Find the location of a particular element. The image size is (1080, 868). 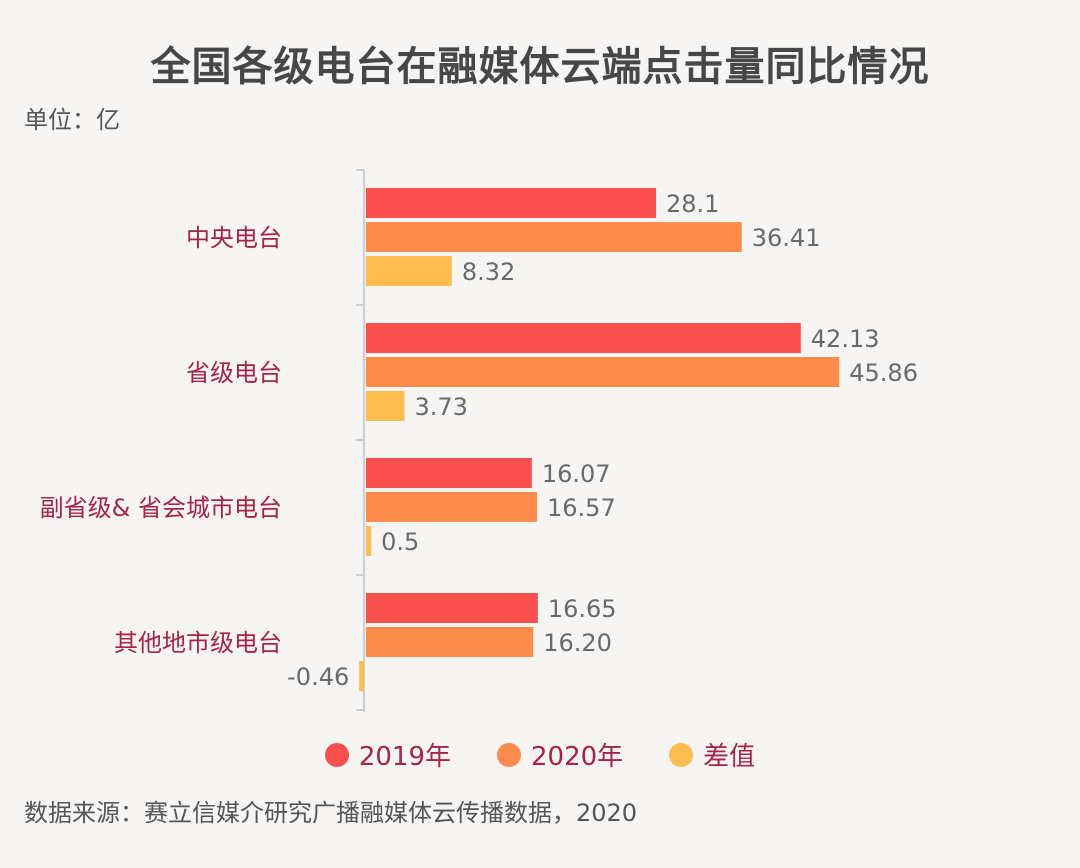

legend-label-diff: 差值 is located at coordinates (729, 757).